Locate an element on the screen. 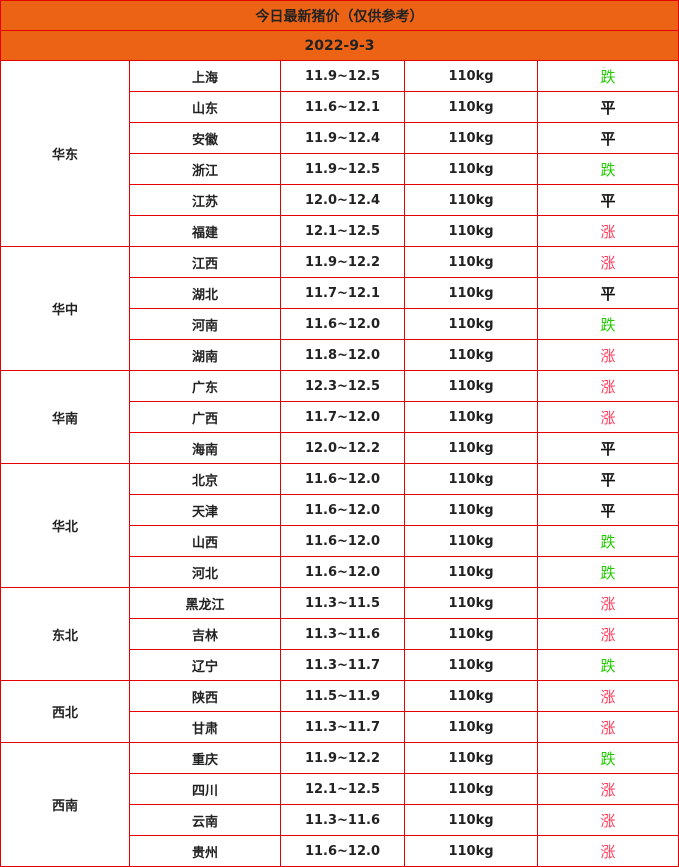  province-cell: 海南 is located at coordinates (205, 448).